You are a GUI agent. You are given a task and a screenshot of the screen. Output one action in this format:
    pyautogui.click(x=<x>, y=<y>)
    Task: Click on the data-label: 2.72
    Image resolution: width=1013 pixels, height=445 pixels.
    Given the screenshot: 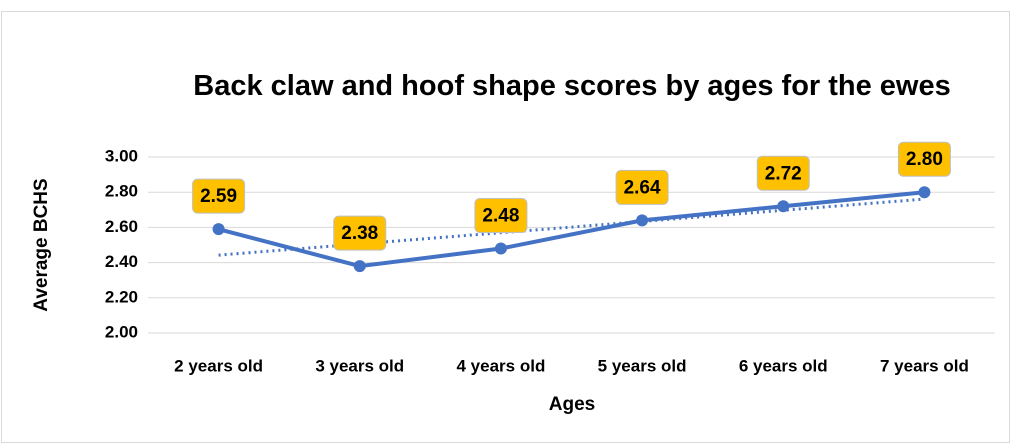 What is the action you would take?
    pyautogui.click(x=783, y=173)
    